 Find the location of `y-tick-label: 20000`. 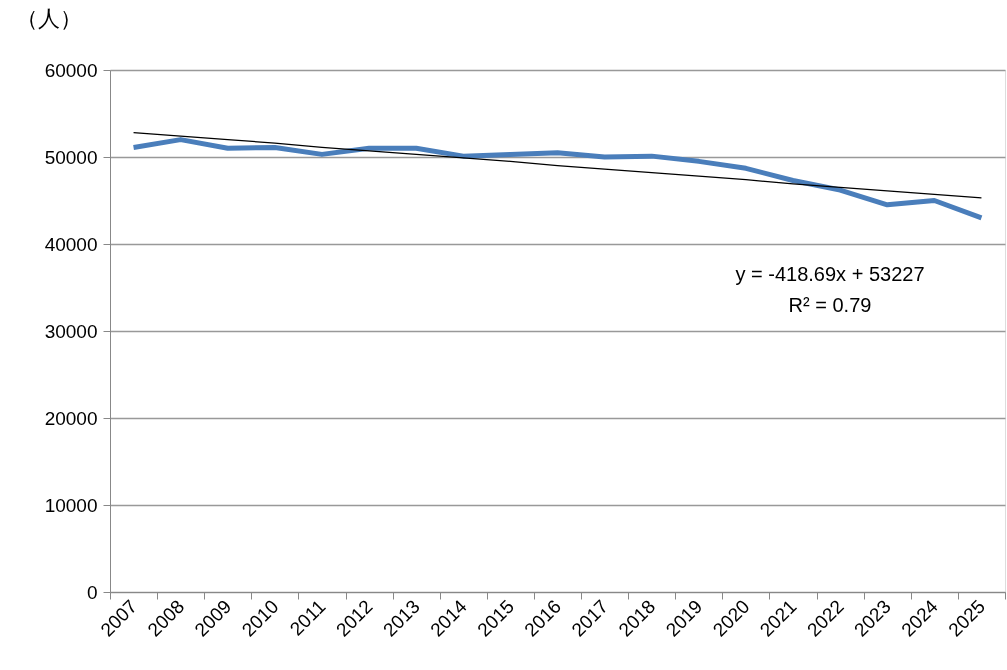

y-tick-label: 20000 is located at coordinates (71, 418).